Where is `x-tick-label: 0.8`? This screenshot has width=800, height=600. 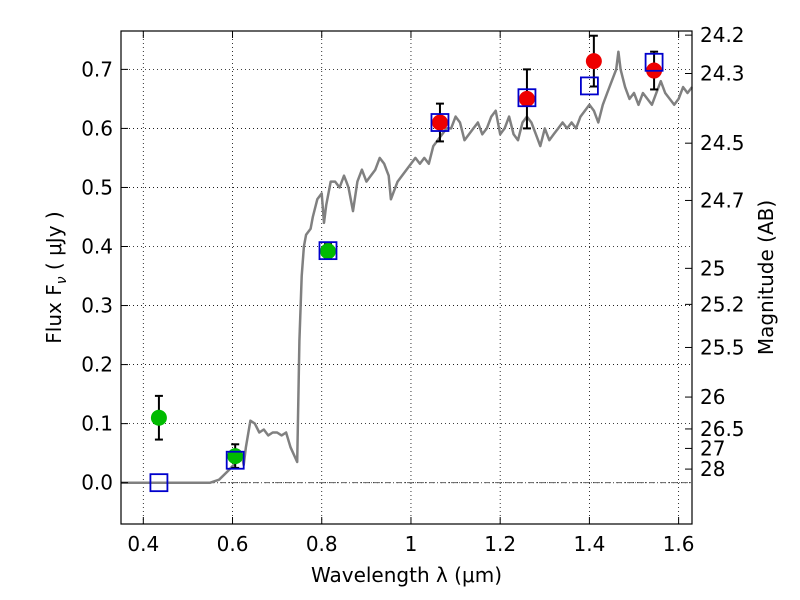
x-tick-label: 0.8 is located at coordinates (322, 544).